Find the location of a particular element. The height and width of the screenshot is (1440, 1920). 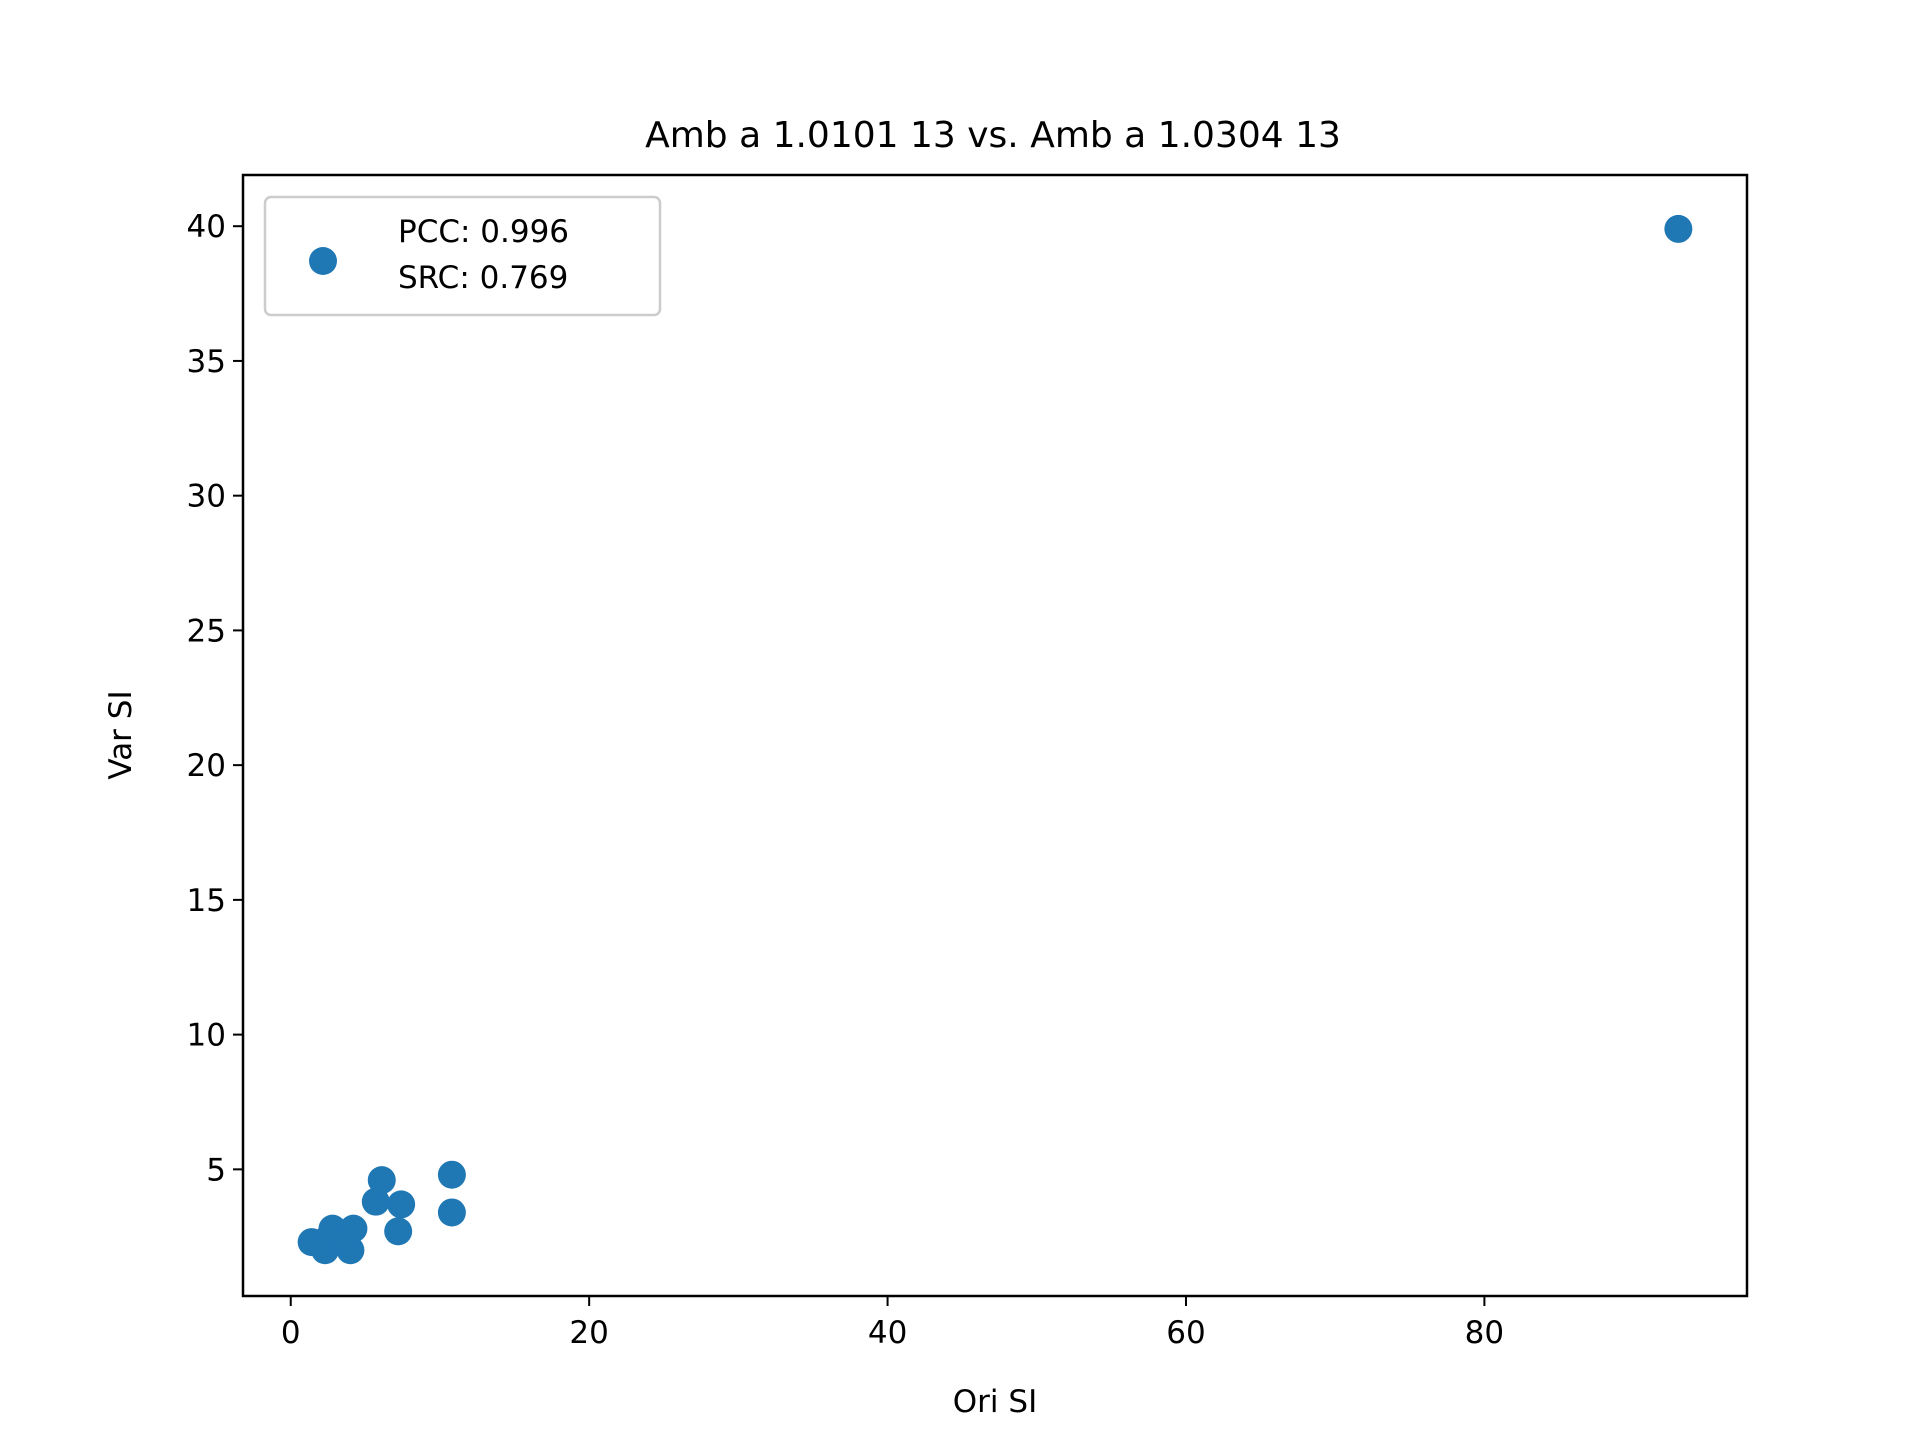

x-axis-ticks: 0 20 40 60 80 is located at coordinates (892, 1323).